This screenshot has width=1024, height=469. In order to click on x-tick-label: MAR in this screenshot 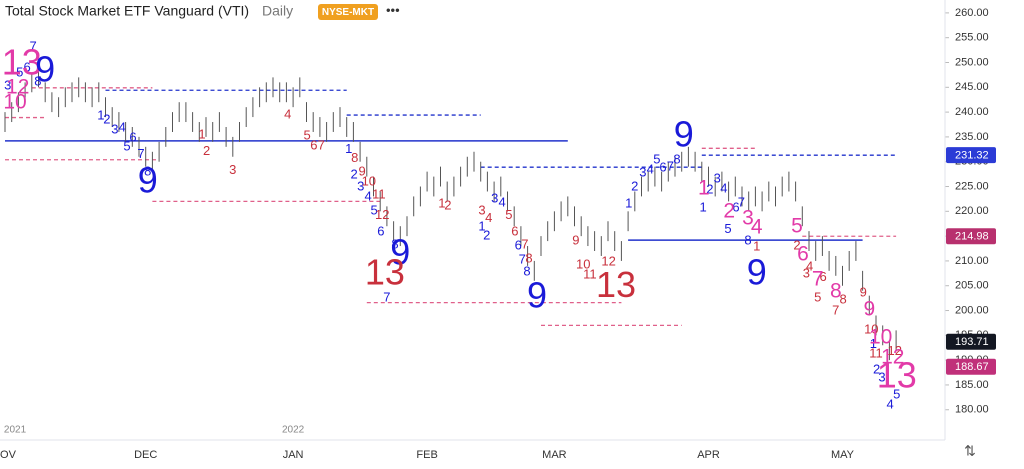, I will do `click(554, 455)`.